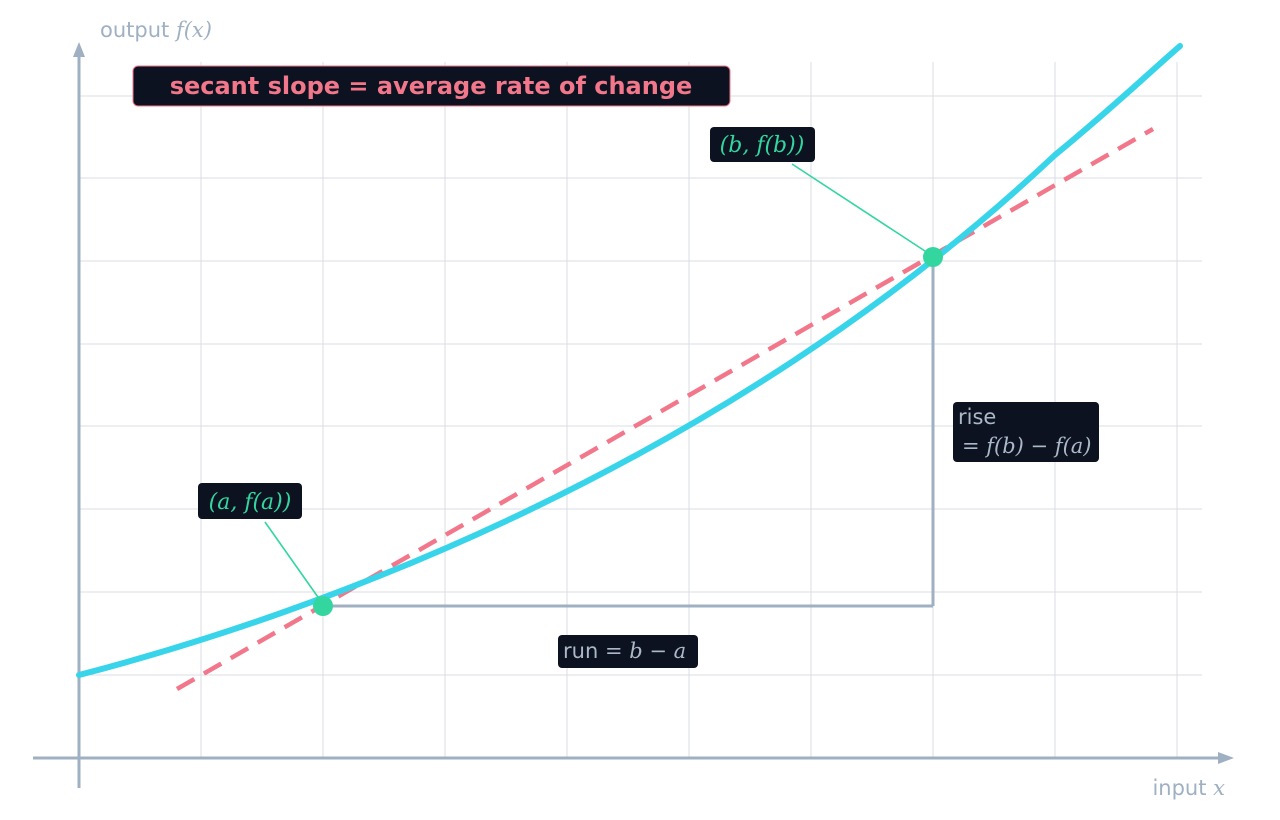 The width and height of the screenshot is (1280, 820). I want to click on run-text: run = b − a, so click(624, 651).